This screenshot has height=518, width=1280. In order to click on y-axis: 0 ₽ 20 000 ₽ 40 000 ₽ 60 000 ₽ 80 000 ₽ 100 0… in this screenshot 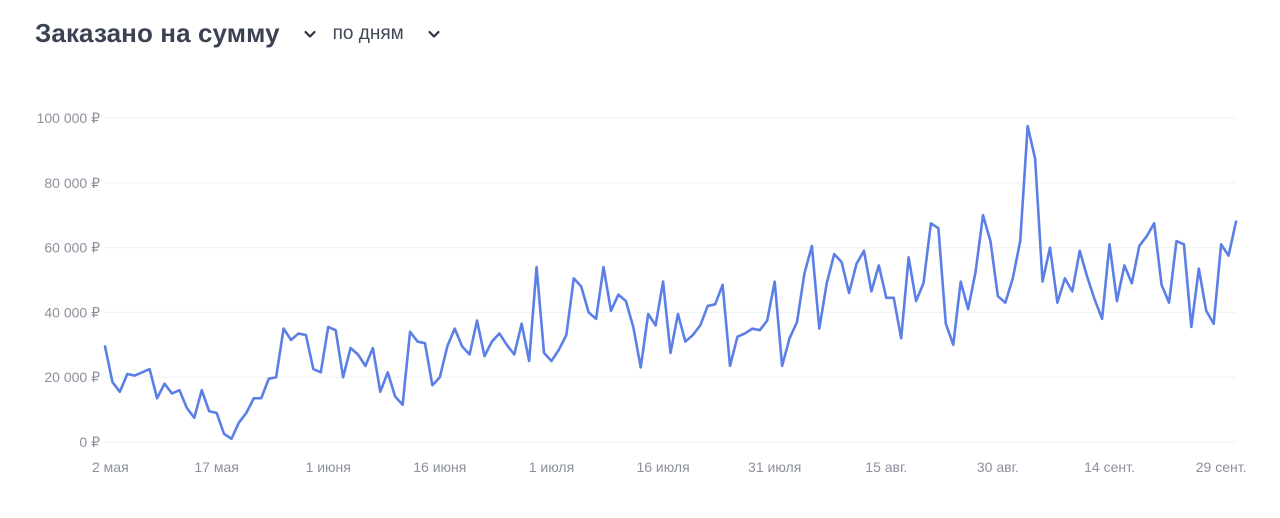, I will do `click(68, 280)`.